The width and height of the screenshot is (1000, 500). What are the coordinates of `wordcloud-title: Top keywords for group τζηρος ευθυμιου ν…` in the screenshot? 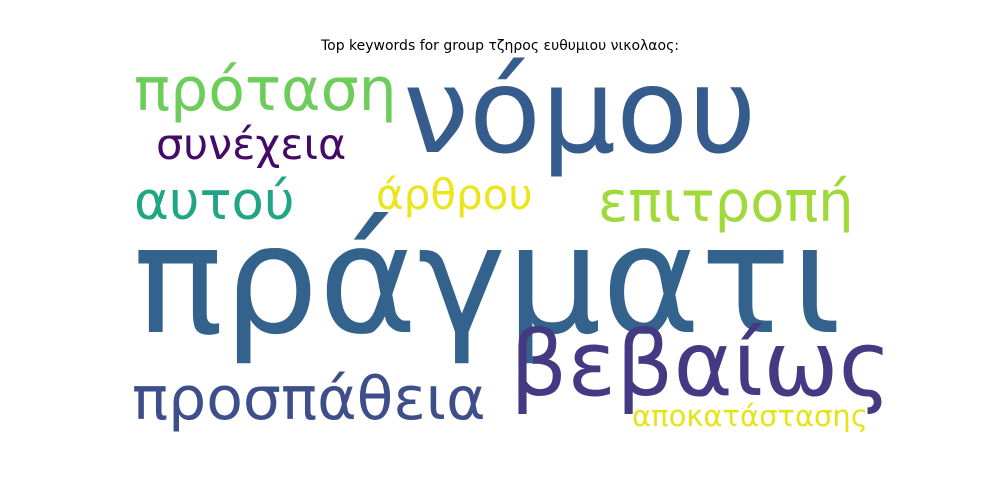 It's located at (500, 46).